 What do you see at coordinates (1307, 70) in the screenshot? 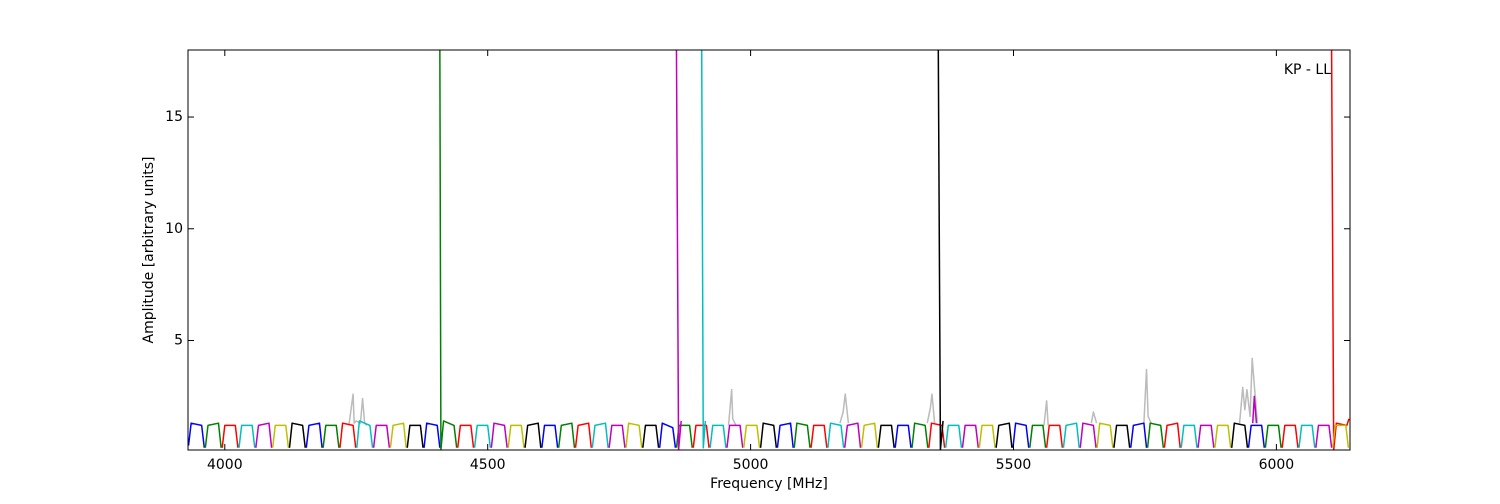
I see `annotation: KP - LL` at bounding box center [1307, 70].